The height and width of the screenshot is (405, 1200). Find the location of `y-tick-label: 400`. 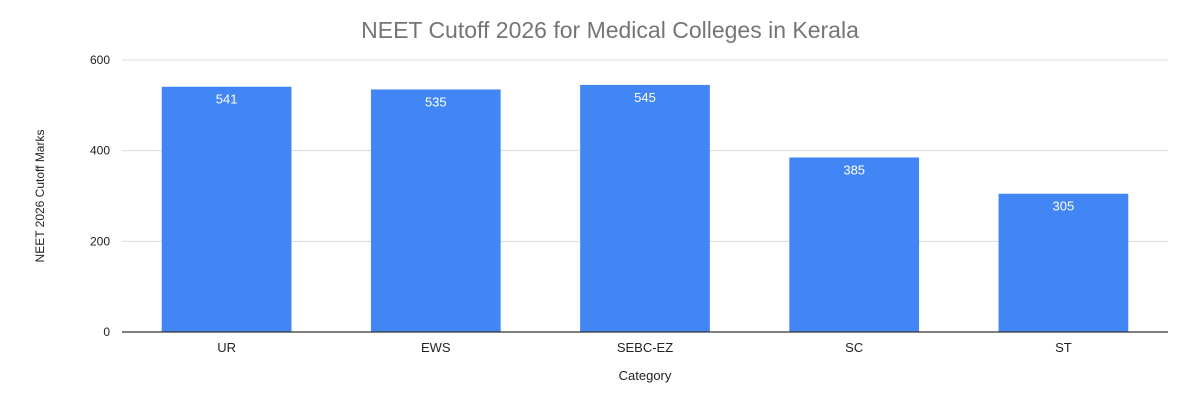

y-tick-label: 400 is located at coordinates (100, 151).